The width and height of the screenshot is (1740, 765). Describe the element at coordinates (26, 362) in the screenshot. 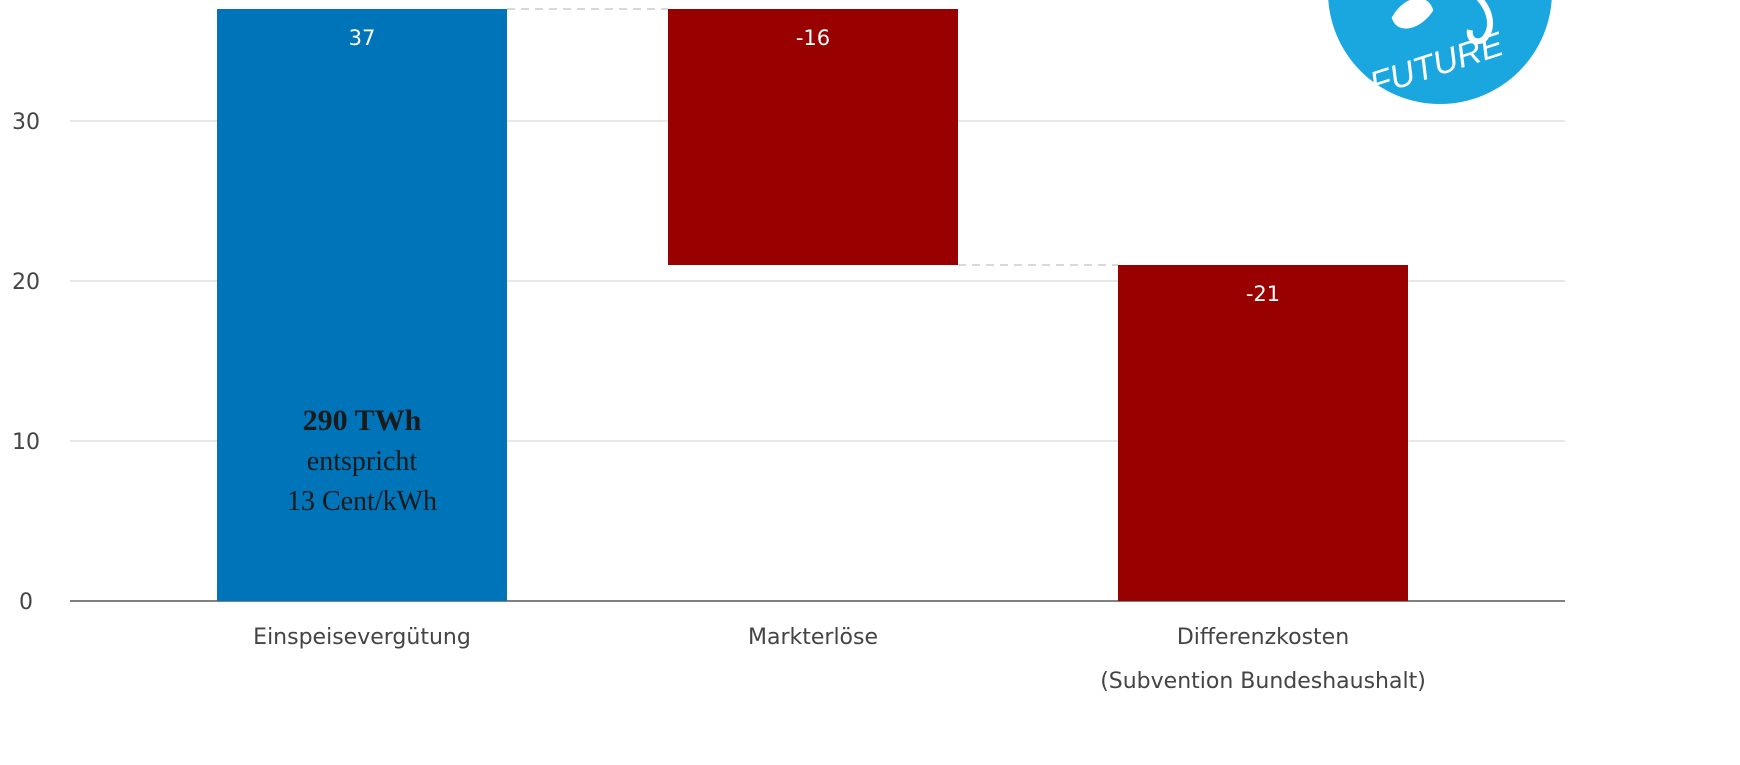

I see `y-axis-ticks: 0 10 20 30` at that location.